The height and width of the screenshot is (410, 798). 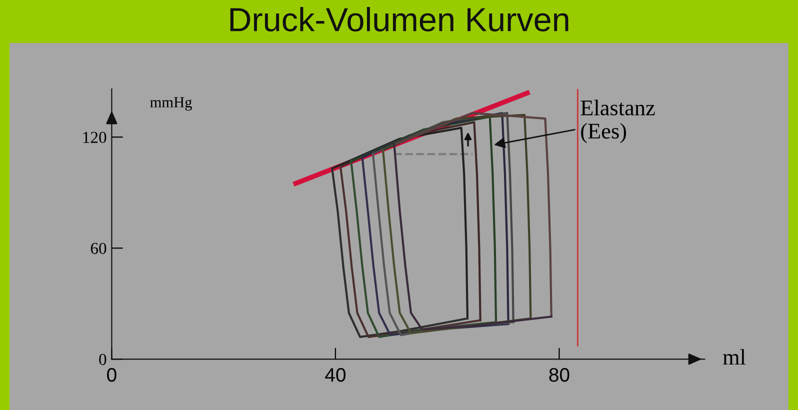 I want to click on y-tick-label: 0, so click(x=102, y=360).